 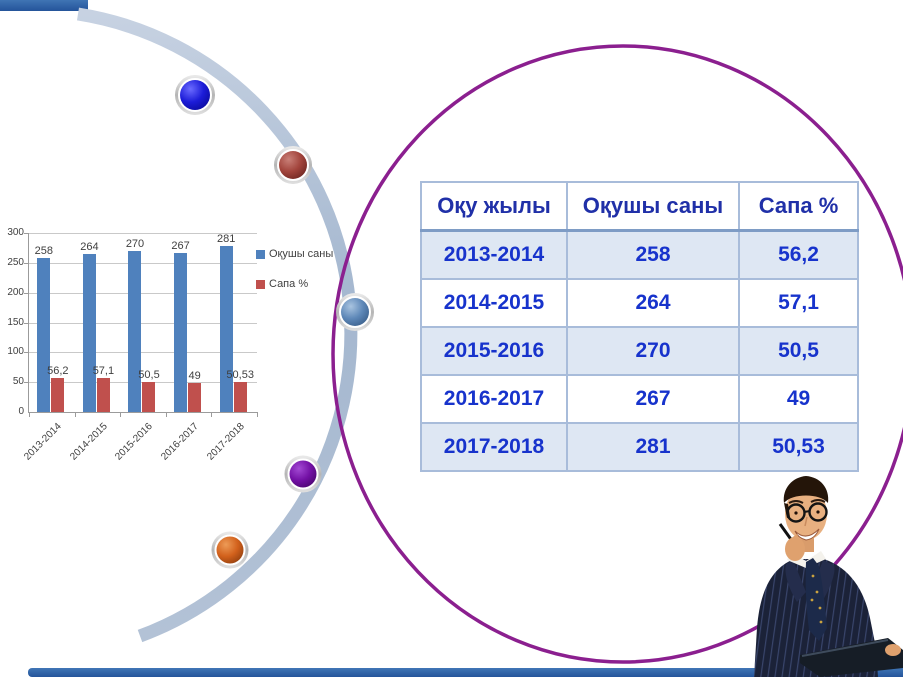 What do you see at coordinates (289, 284) in the screenshot?
I see `legend-label: Сапа %` at bounding box center [289, 284].